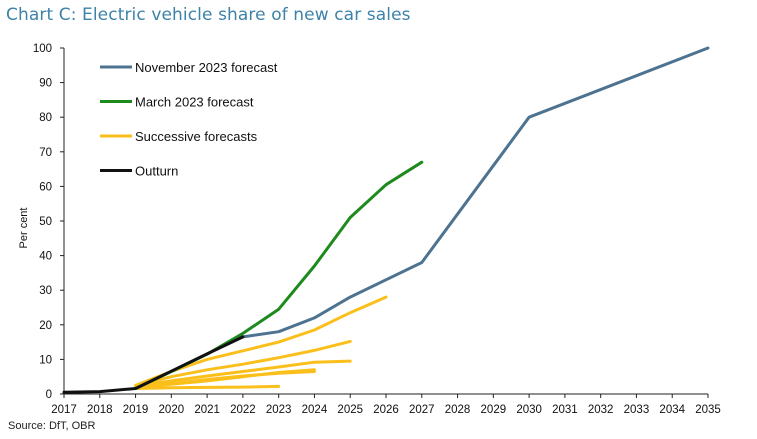 The height and width of the screenshot is (439, 757). Describe the element at coordinates (156, 171) in the screenshot. I see `legend-label-outturn: Outturn` at that location.